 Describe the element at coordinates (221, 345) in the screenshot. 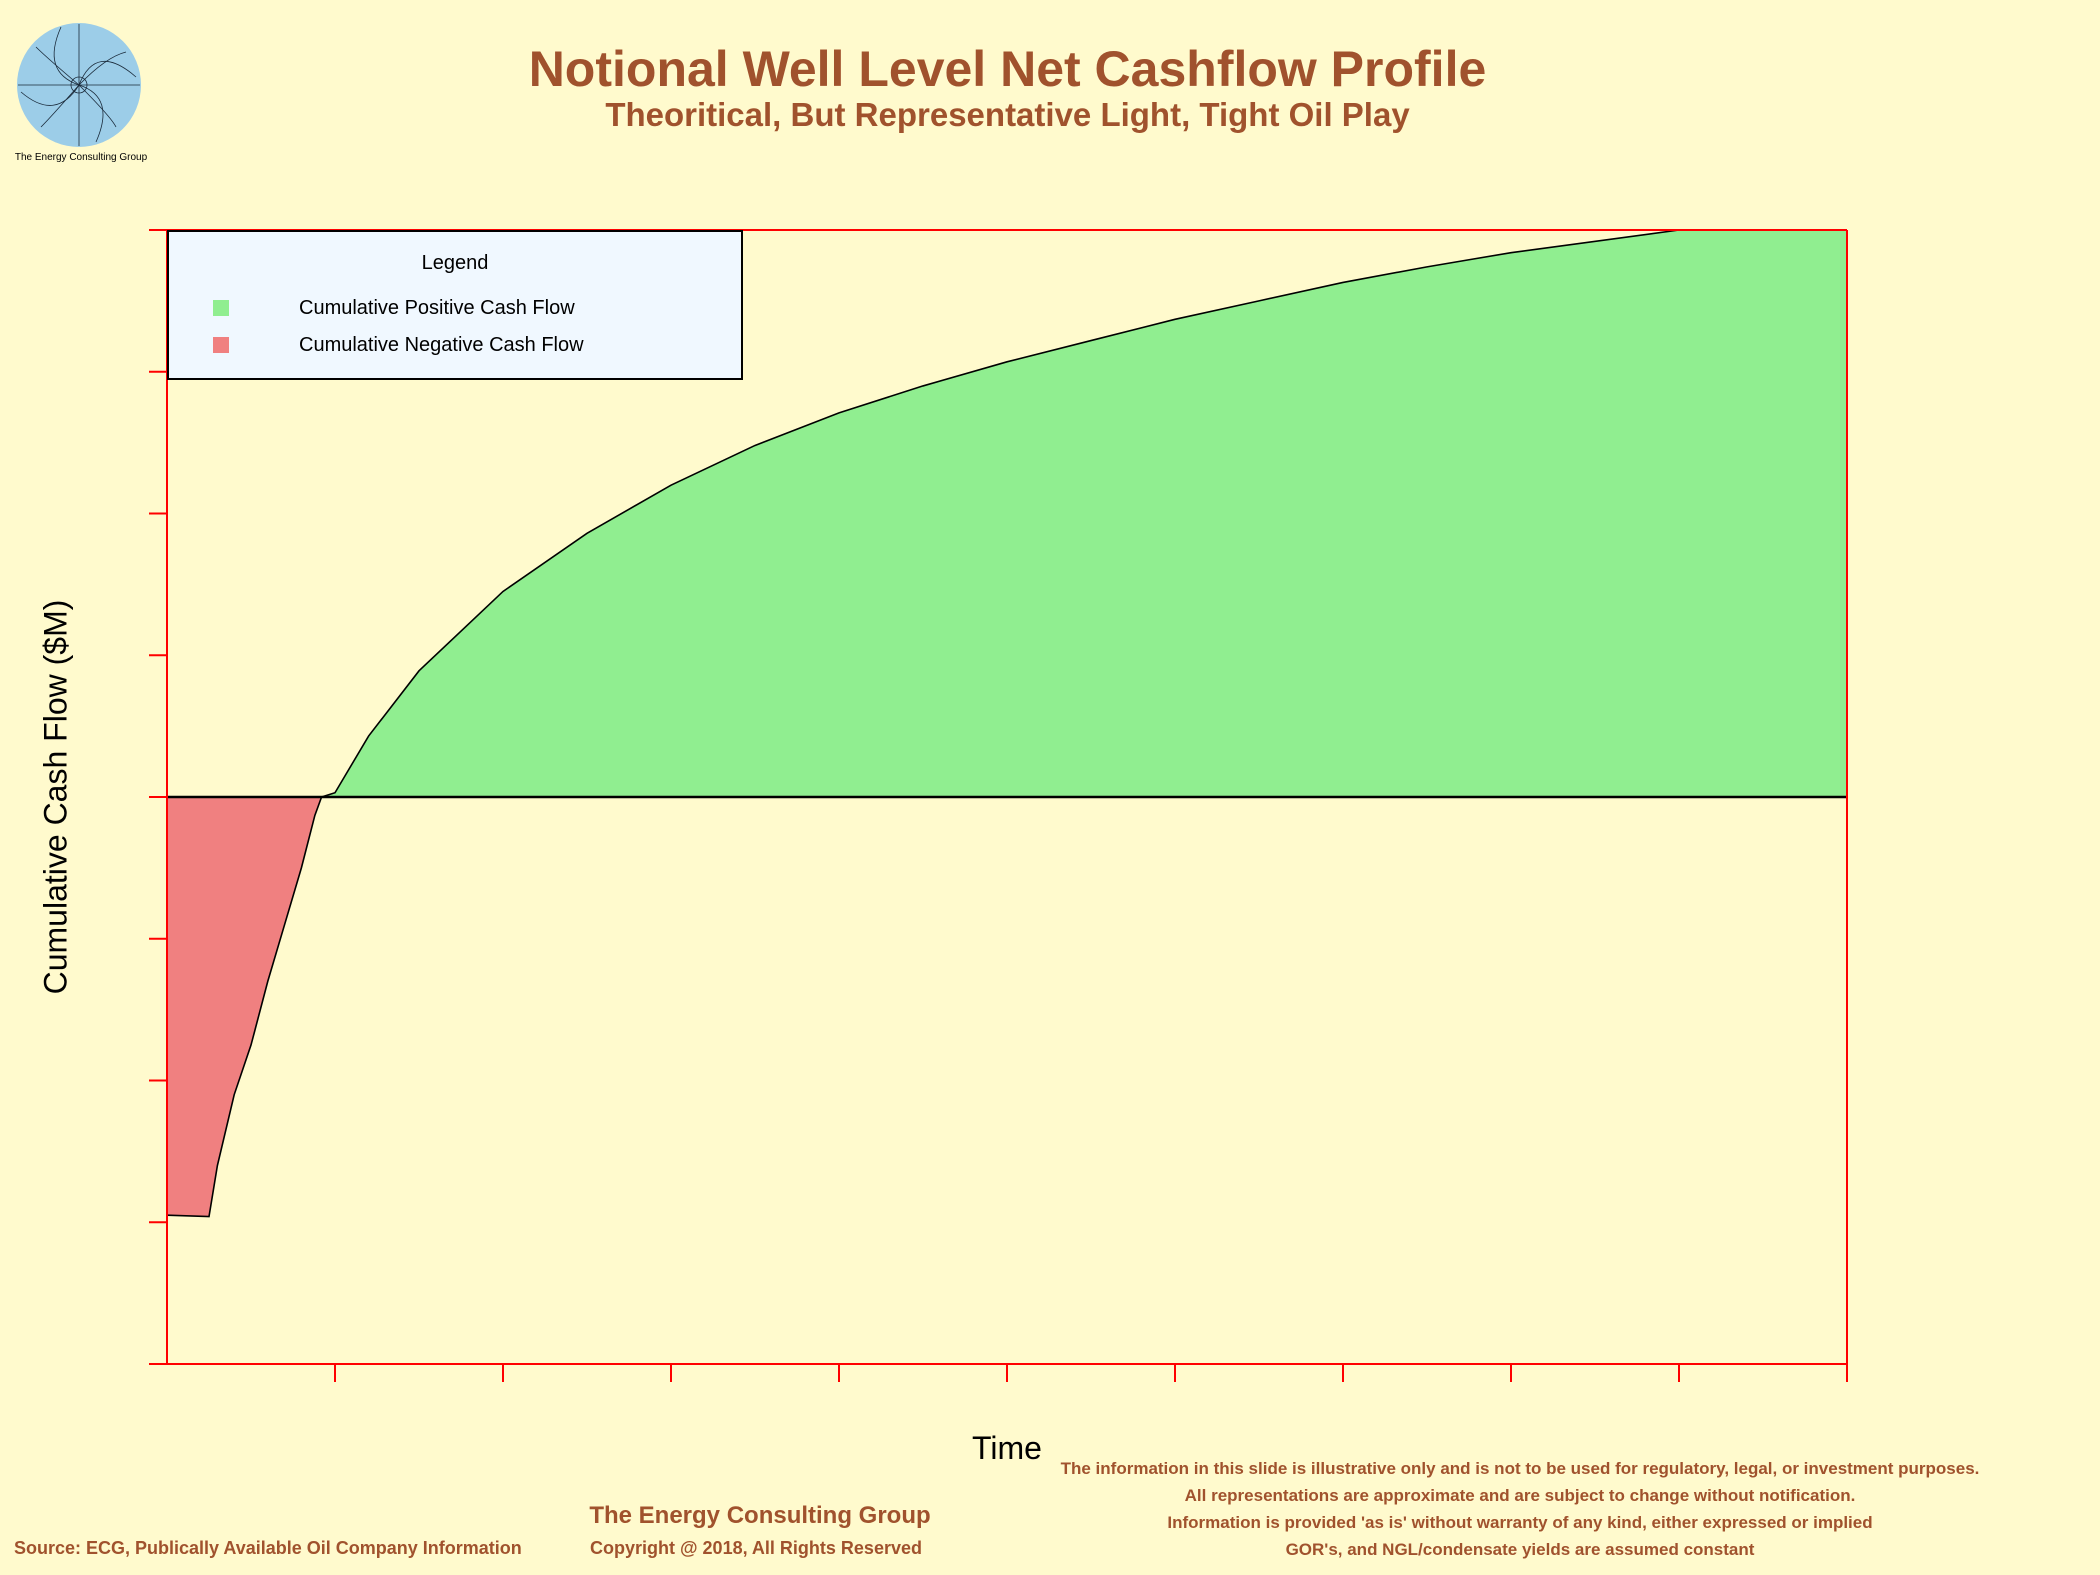

I see `legend-swatch-negative` at that location.